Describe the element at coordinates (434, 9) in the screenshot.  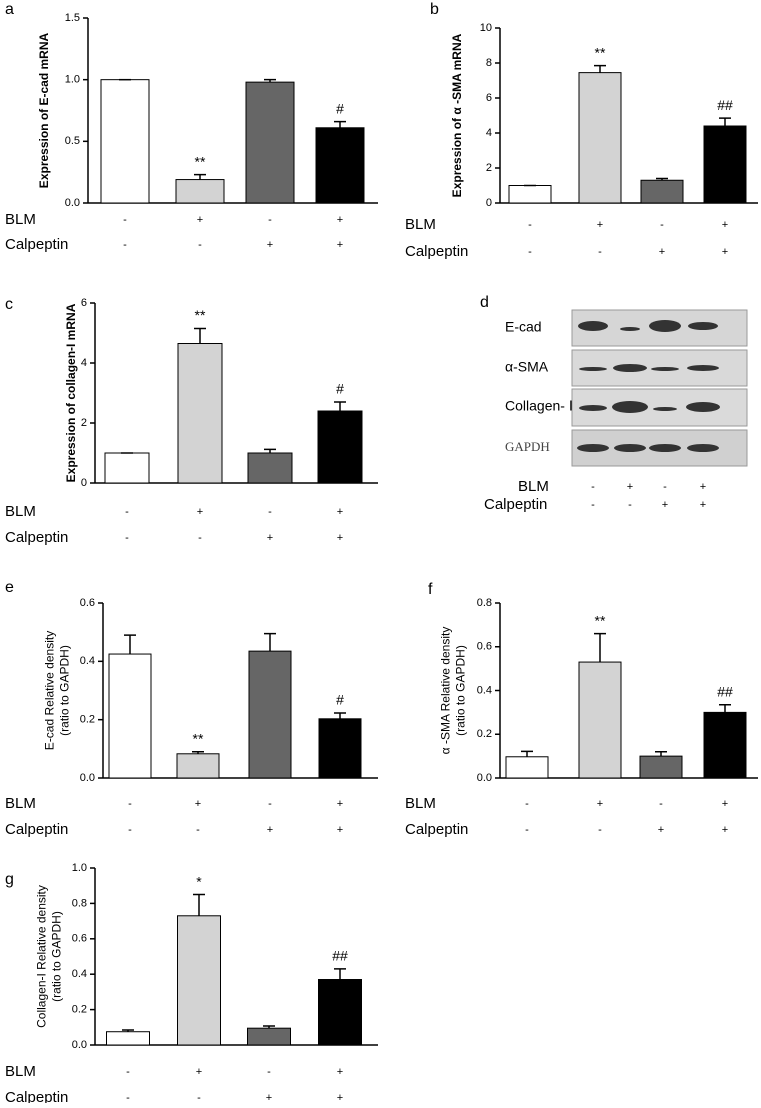
I see `panel-label: b` at that location.